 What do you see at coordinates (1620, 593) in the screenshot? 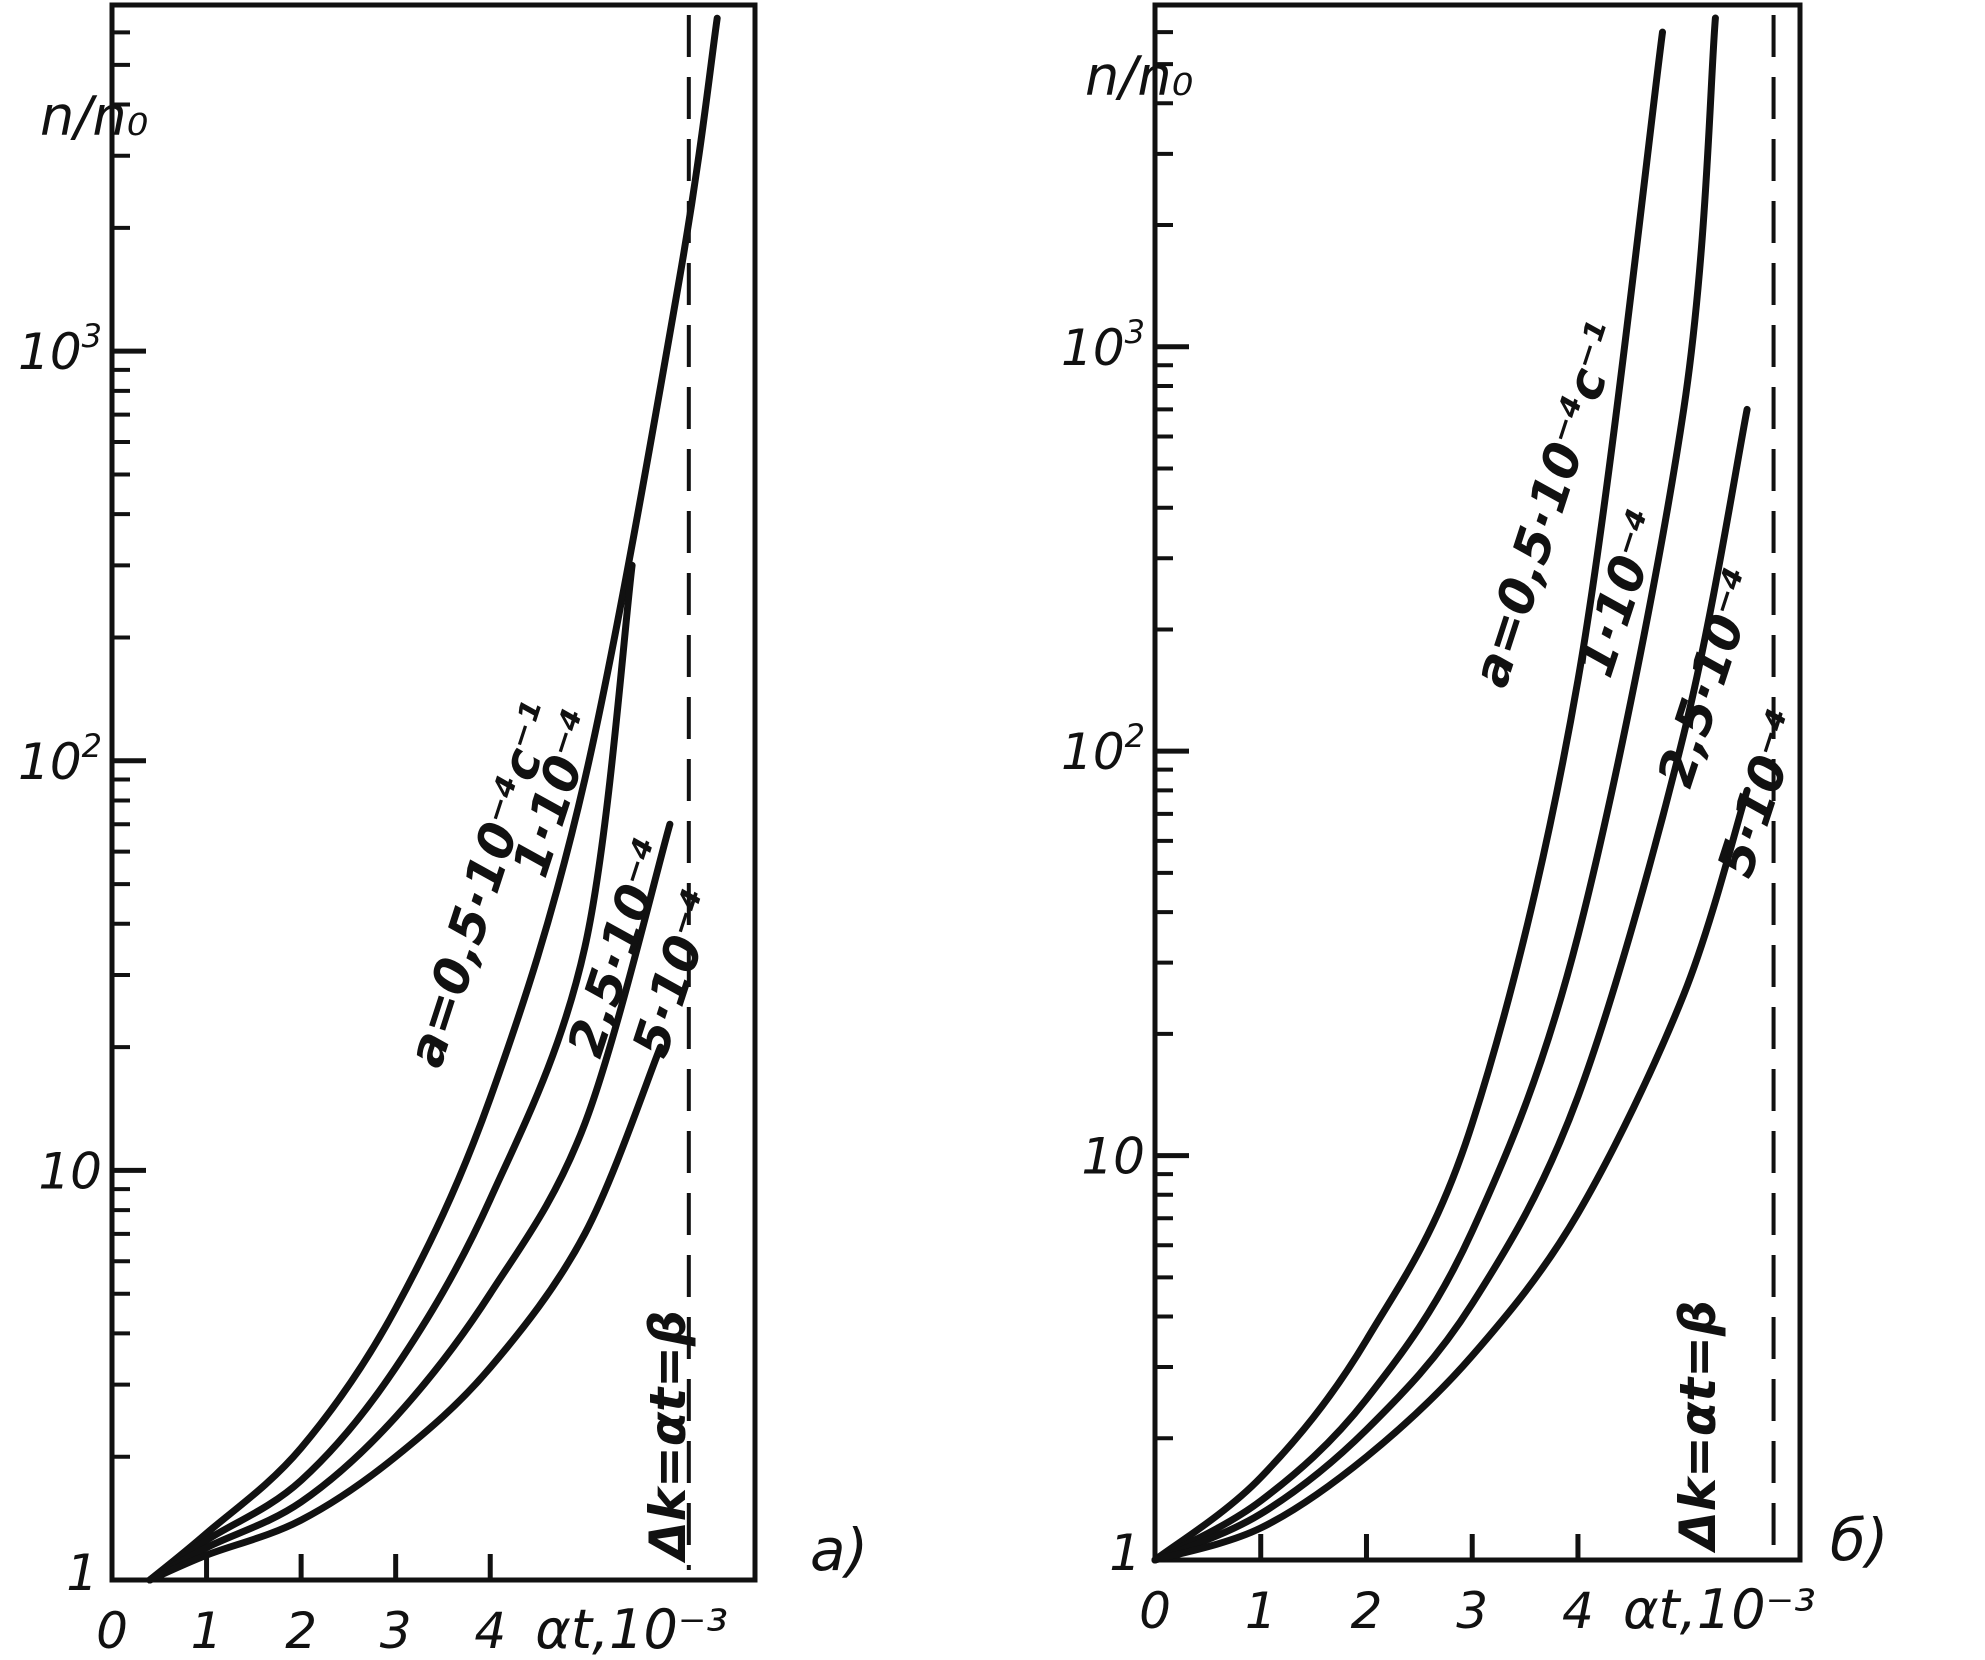
I see `series-label: 1·10⁻⁴` at bounding box center [1620, 593].